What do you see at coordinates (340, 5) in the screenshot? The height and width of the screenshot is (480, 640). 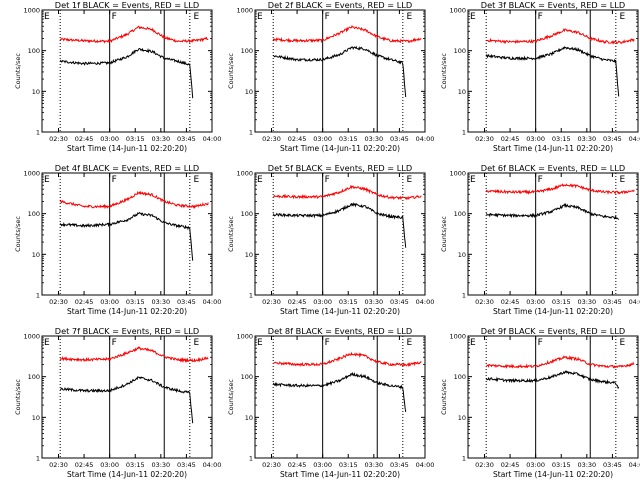 I see `panel-title: Det 2f BLACK = Events, RED = LLD` at bounding box center [340, 5].